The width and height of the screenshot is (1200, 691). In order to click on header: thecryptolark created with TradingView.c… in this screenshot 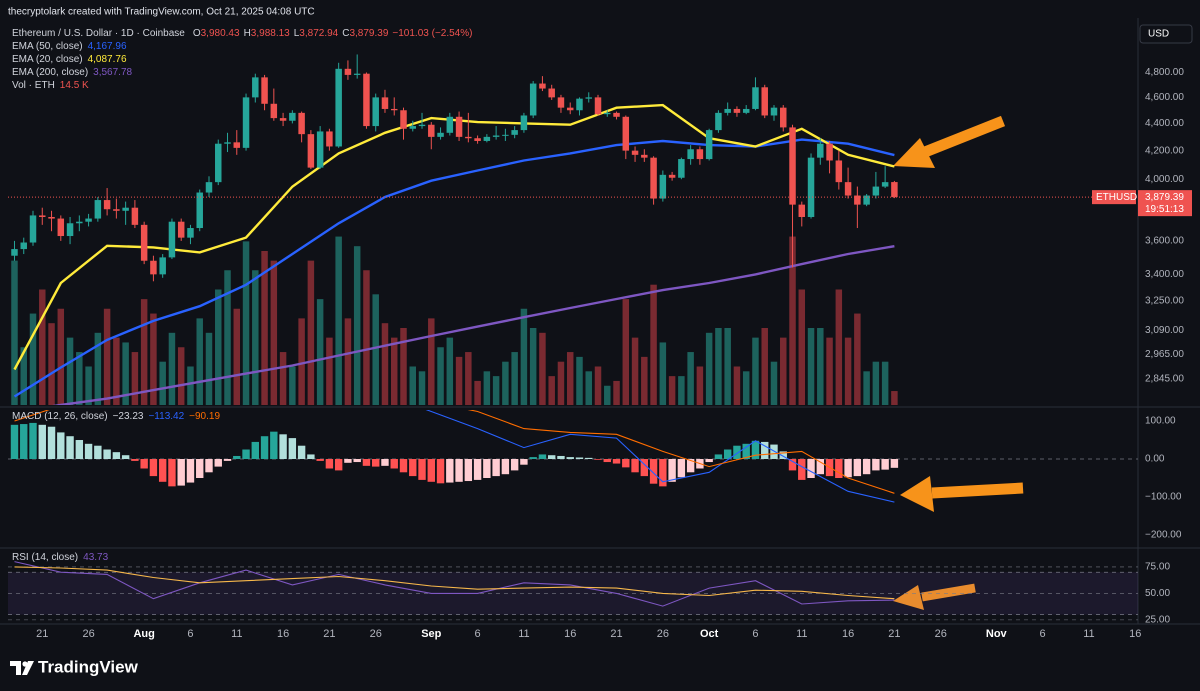, I will do `click(161, 12)`.